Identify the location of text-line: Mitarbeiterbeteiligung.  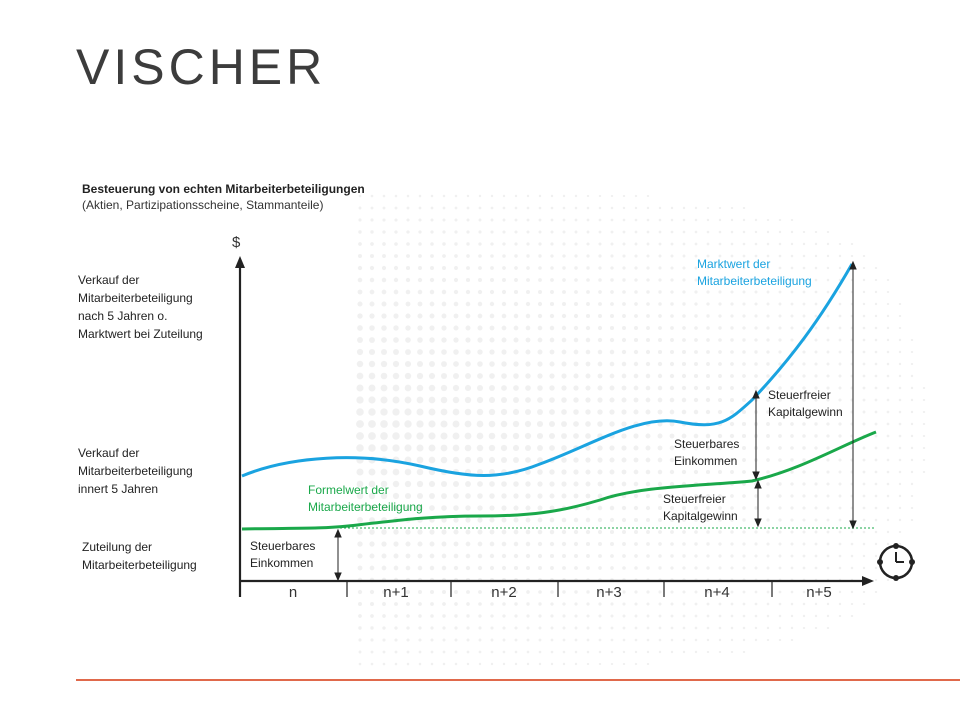
(135, 471).